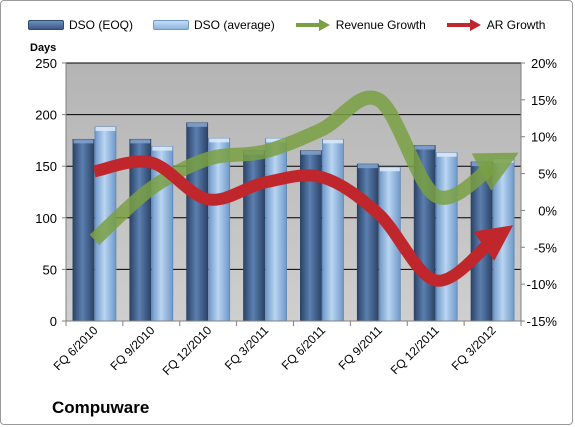 The width and height of the screenshot is (575, 427). What do you see at coordinates (547, 210) in the screenshot?
I see `y2-tick-label: 0%` at bounding box center [547, 210].